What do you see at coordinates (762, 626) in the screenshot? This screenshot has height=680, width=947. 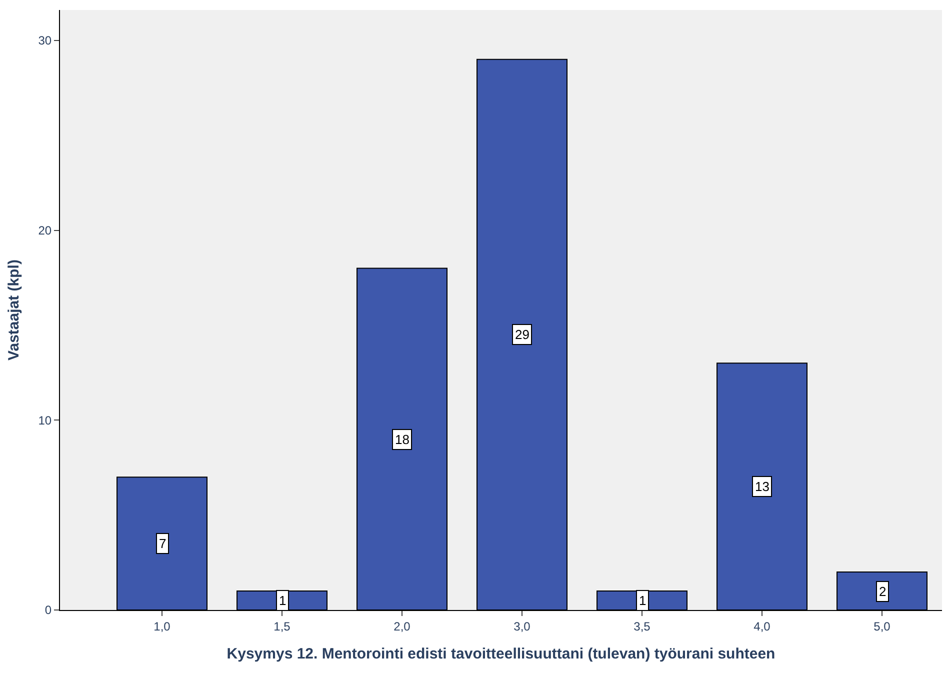 I see `x-tick-label: 4,0` at bounding box center [762, 626].